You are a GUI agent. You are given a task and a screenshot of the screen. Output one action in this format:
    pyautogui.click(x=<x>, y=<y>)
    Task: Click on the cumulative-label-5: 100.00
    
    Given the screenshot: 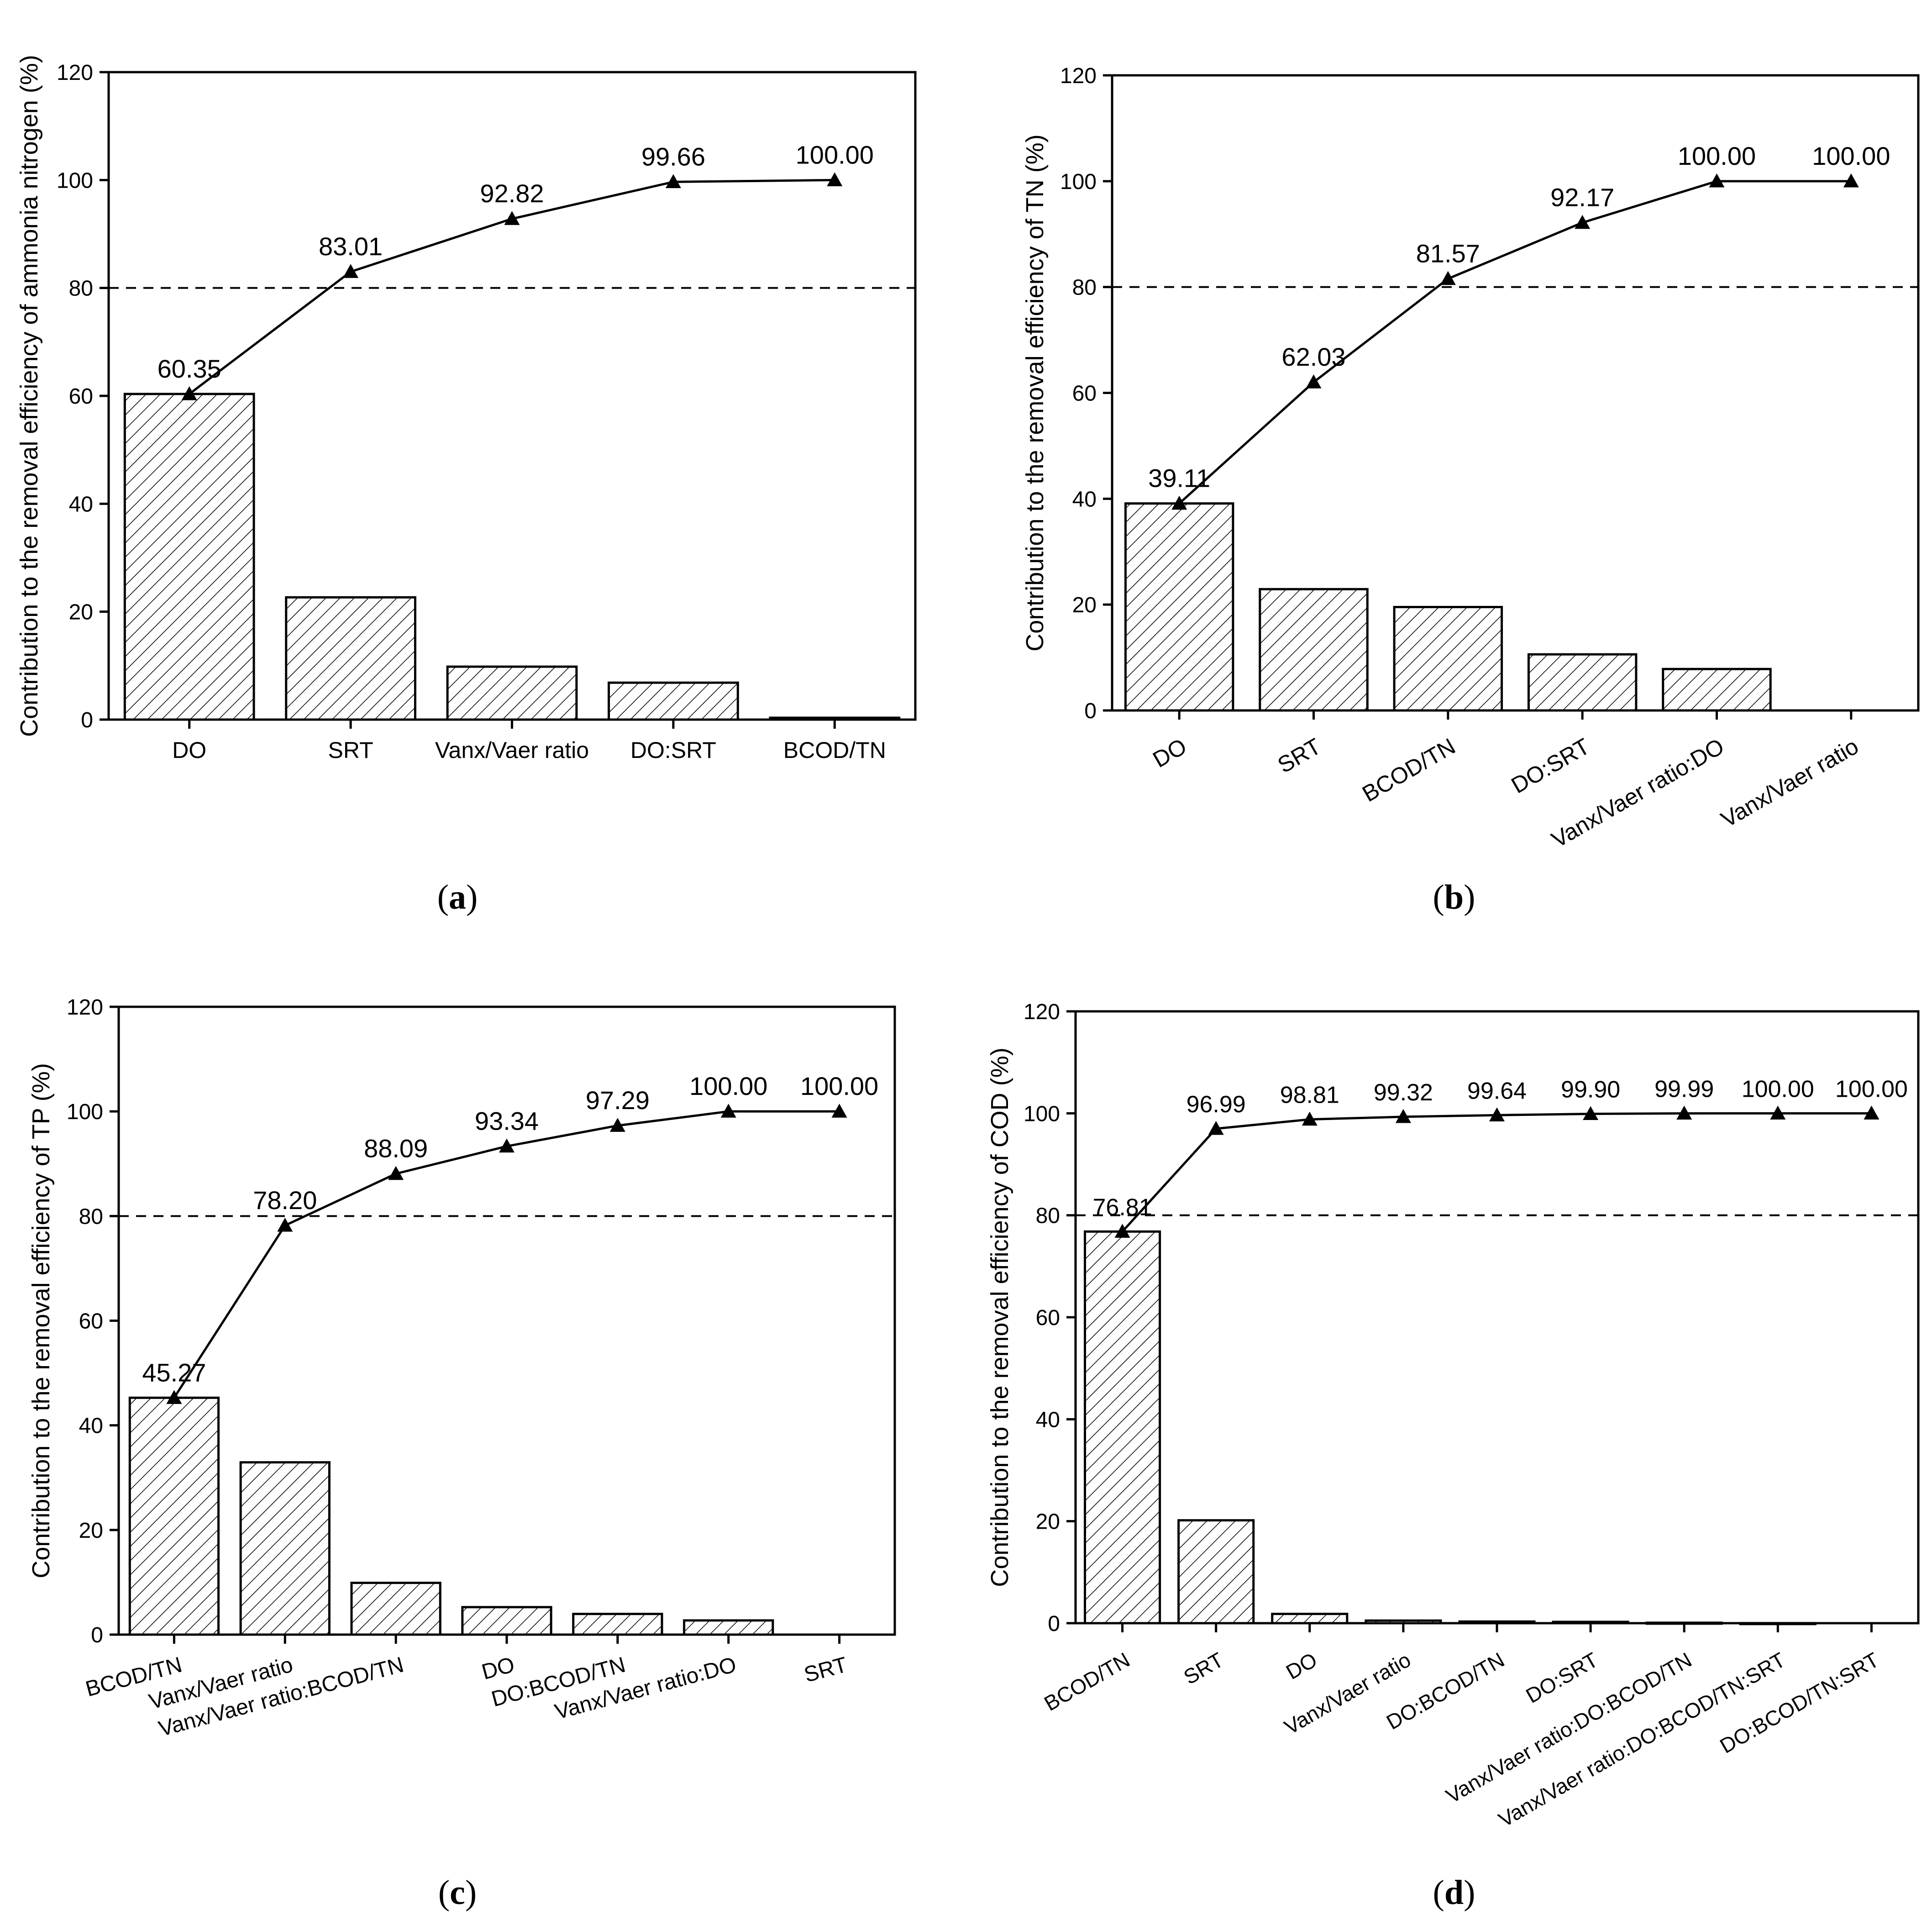 What is the action you would take?
    pyautogui.click(x=1717, y=156)
    